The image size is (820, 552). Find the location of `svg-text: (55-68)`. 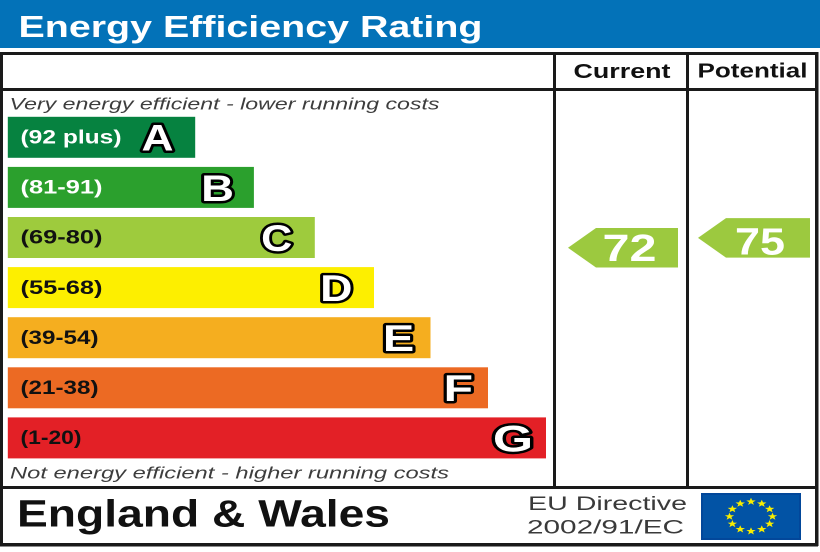

svg-text: (55-68) is located at coordinates (62, 288).